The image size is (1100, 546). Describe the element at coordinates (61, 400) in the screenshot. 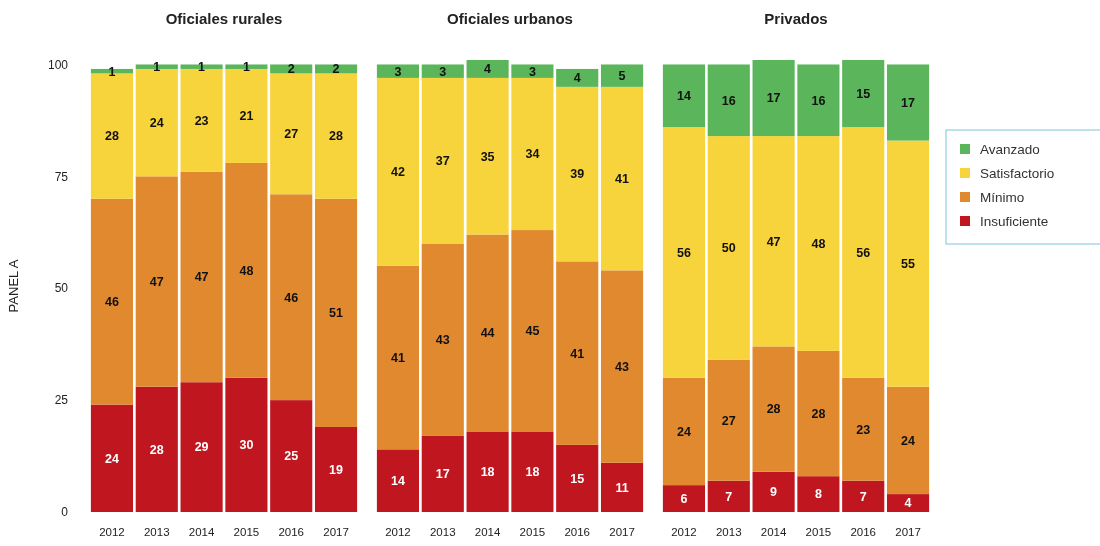

I see `y-tick-label: 25` at that location.